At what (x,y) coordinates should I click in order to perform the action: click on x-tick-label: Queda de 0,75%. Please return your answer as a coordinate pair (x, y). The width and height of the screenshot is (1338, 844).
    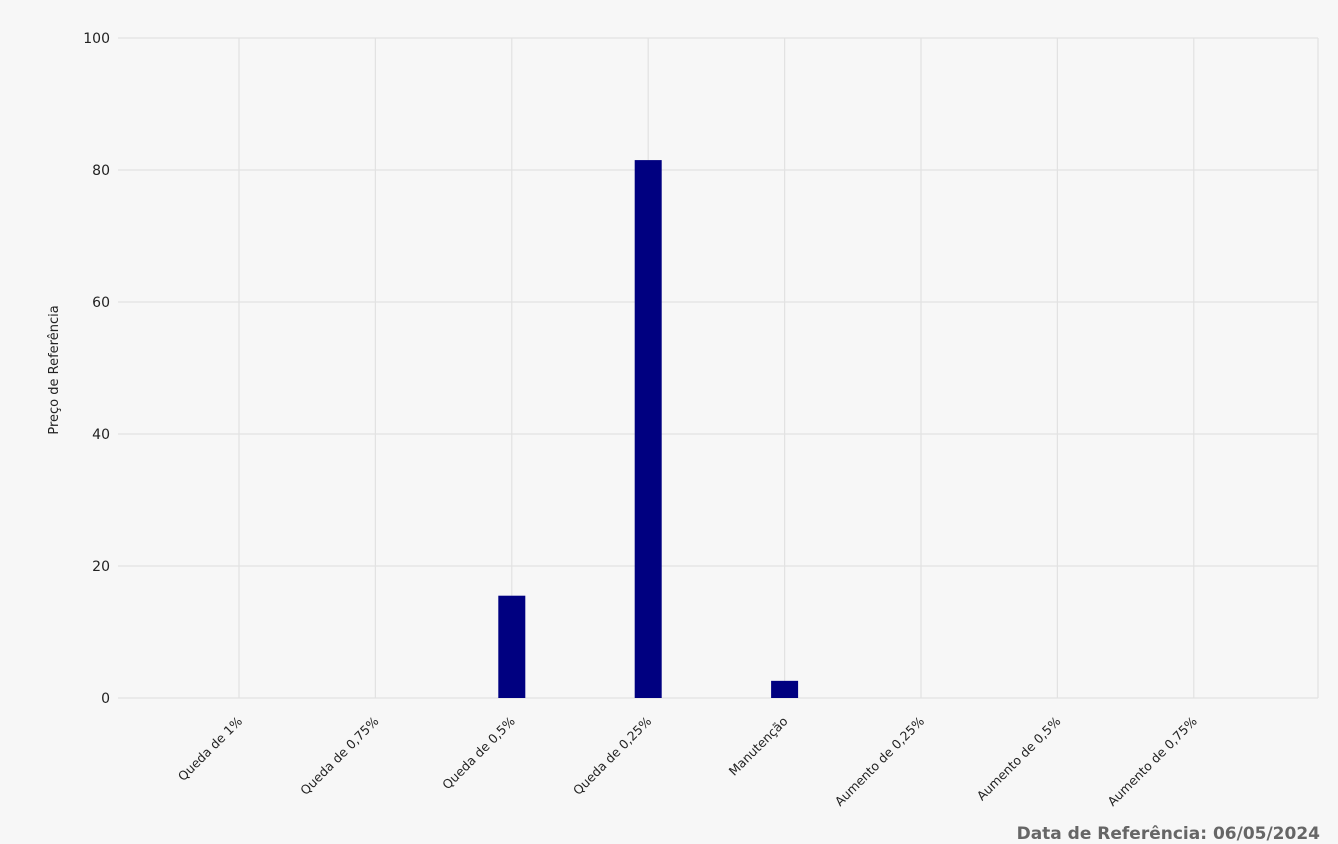
    Looking at the image, I should click on (339, 755).